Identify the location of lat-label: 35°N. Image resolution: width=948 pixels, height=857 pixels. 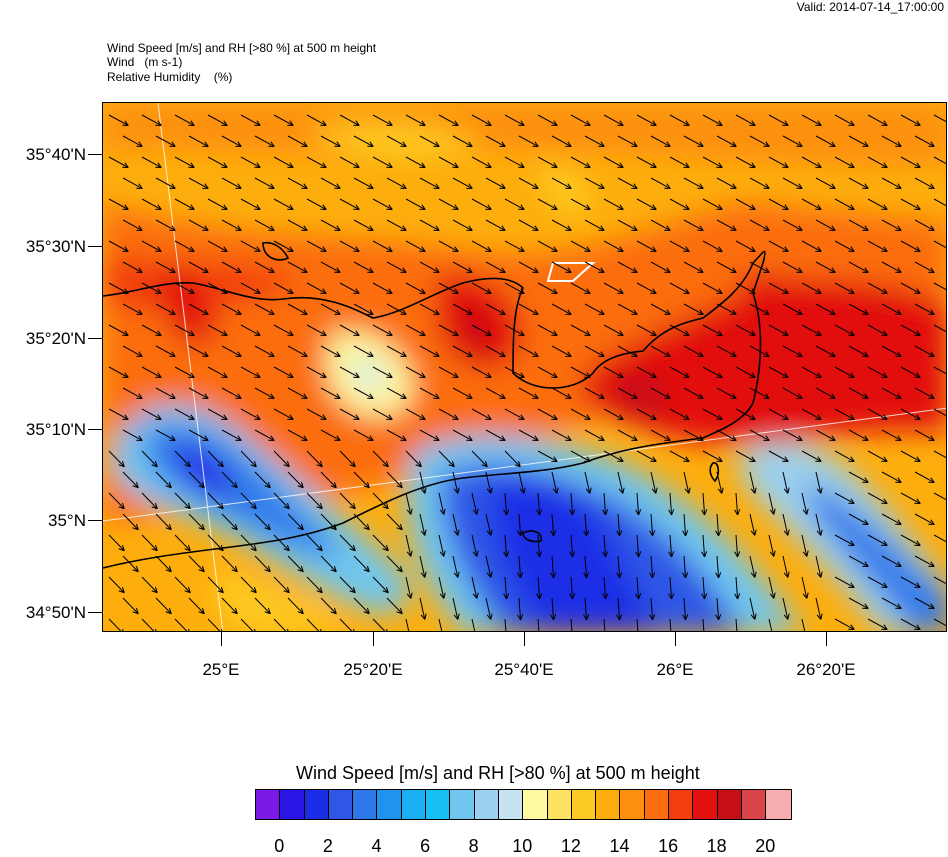
(67, 520).